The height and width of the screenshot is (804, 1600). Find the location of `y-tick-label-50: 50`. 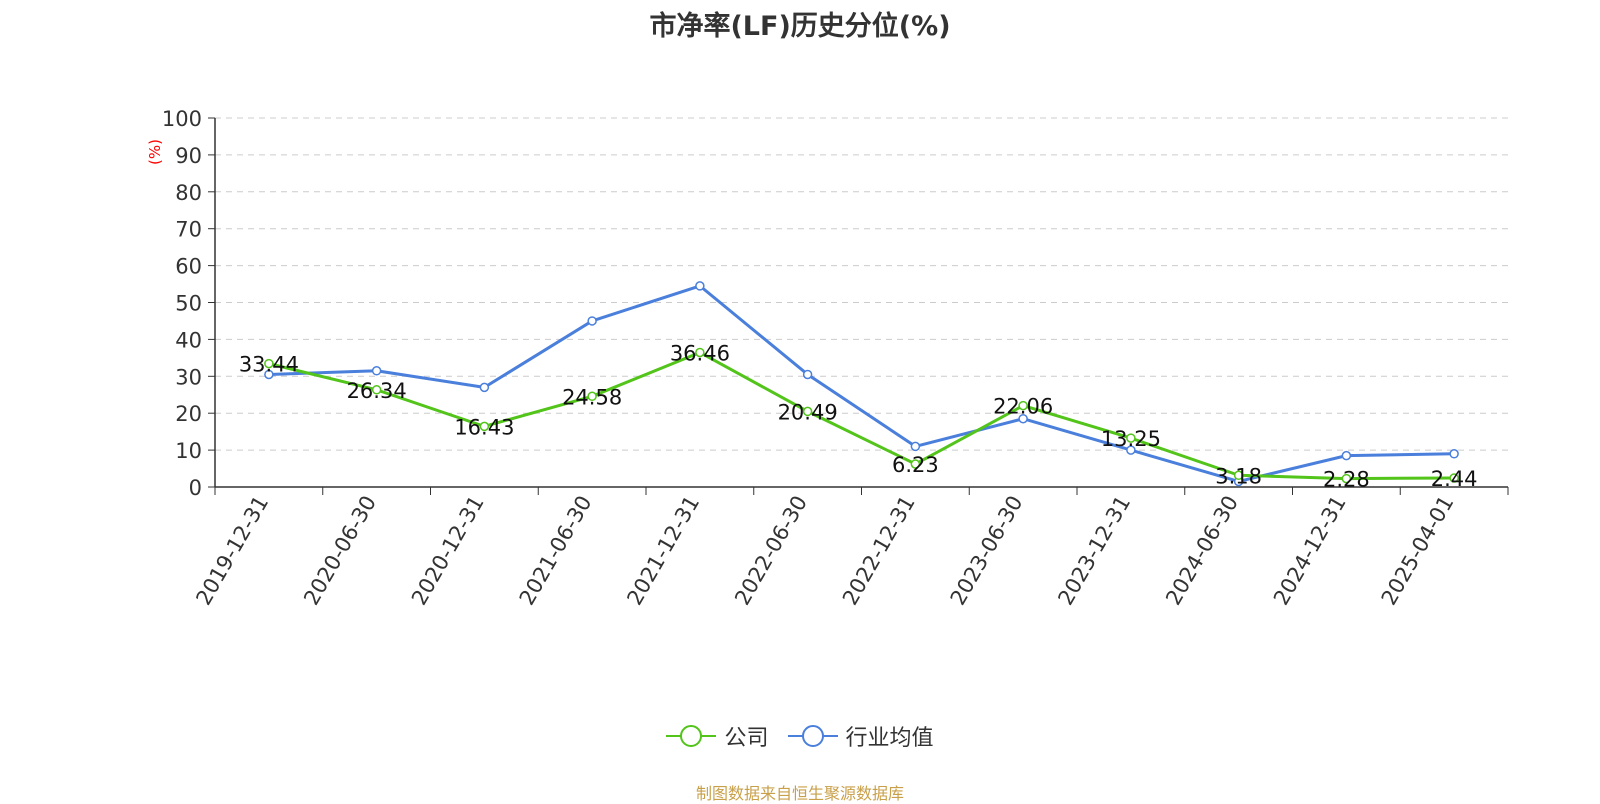

y-tick-label-50: 50 is located at coordinates (188, 304).